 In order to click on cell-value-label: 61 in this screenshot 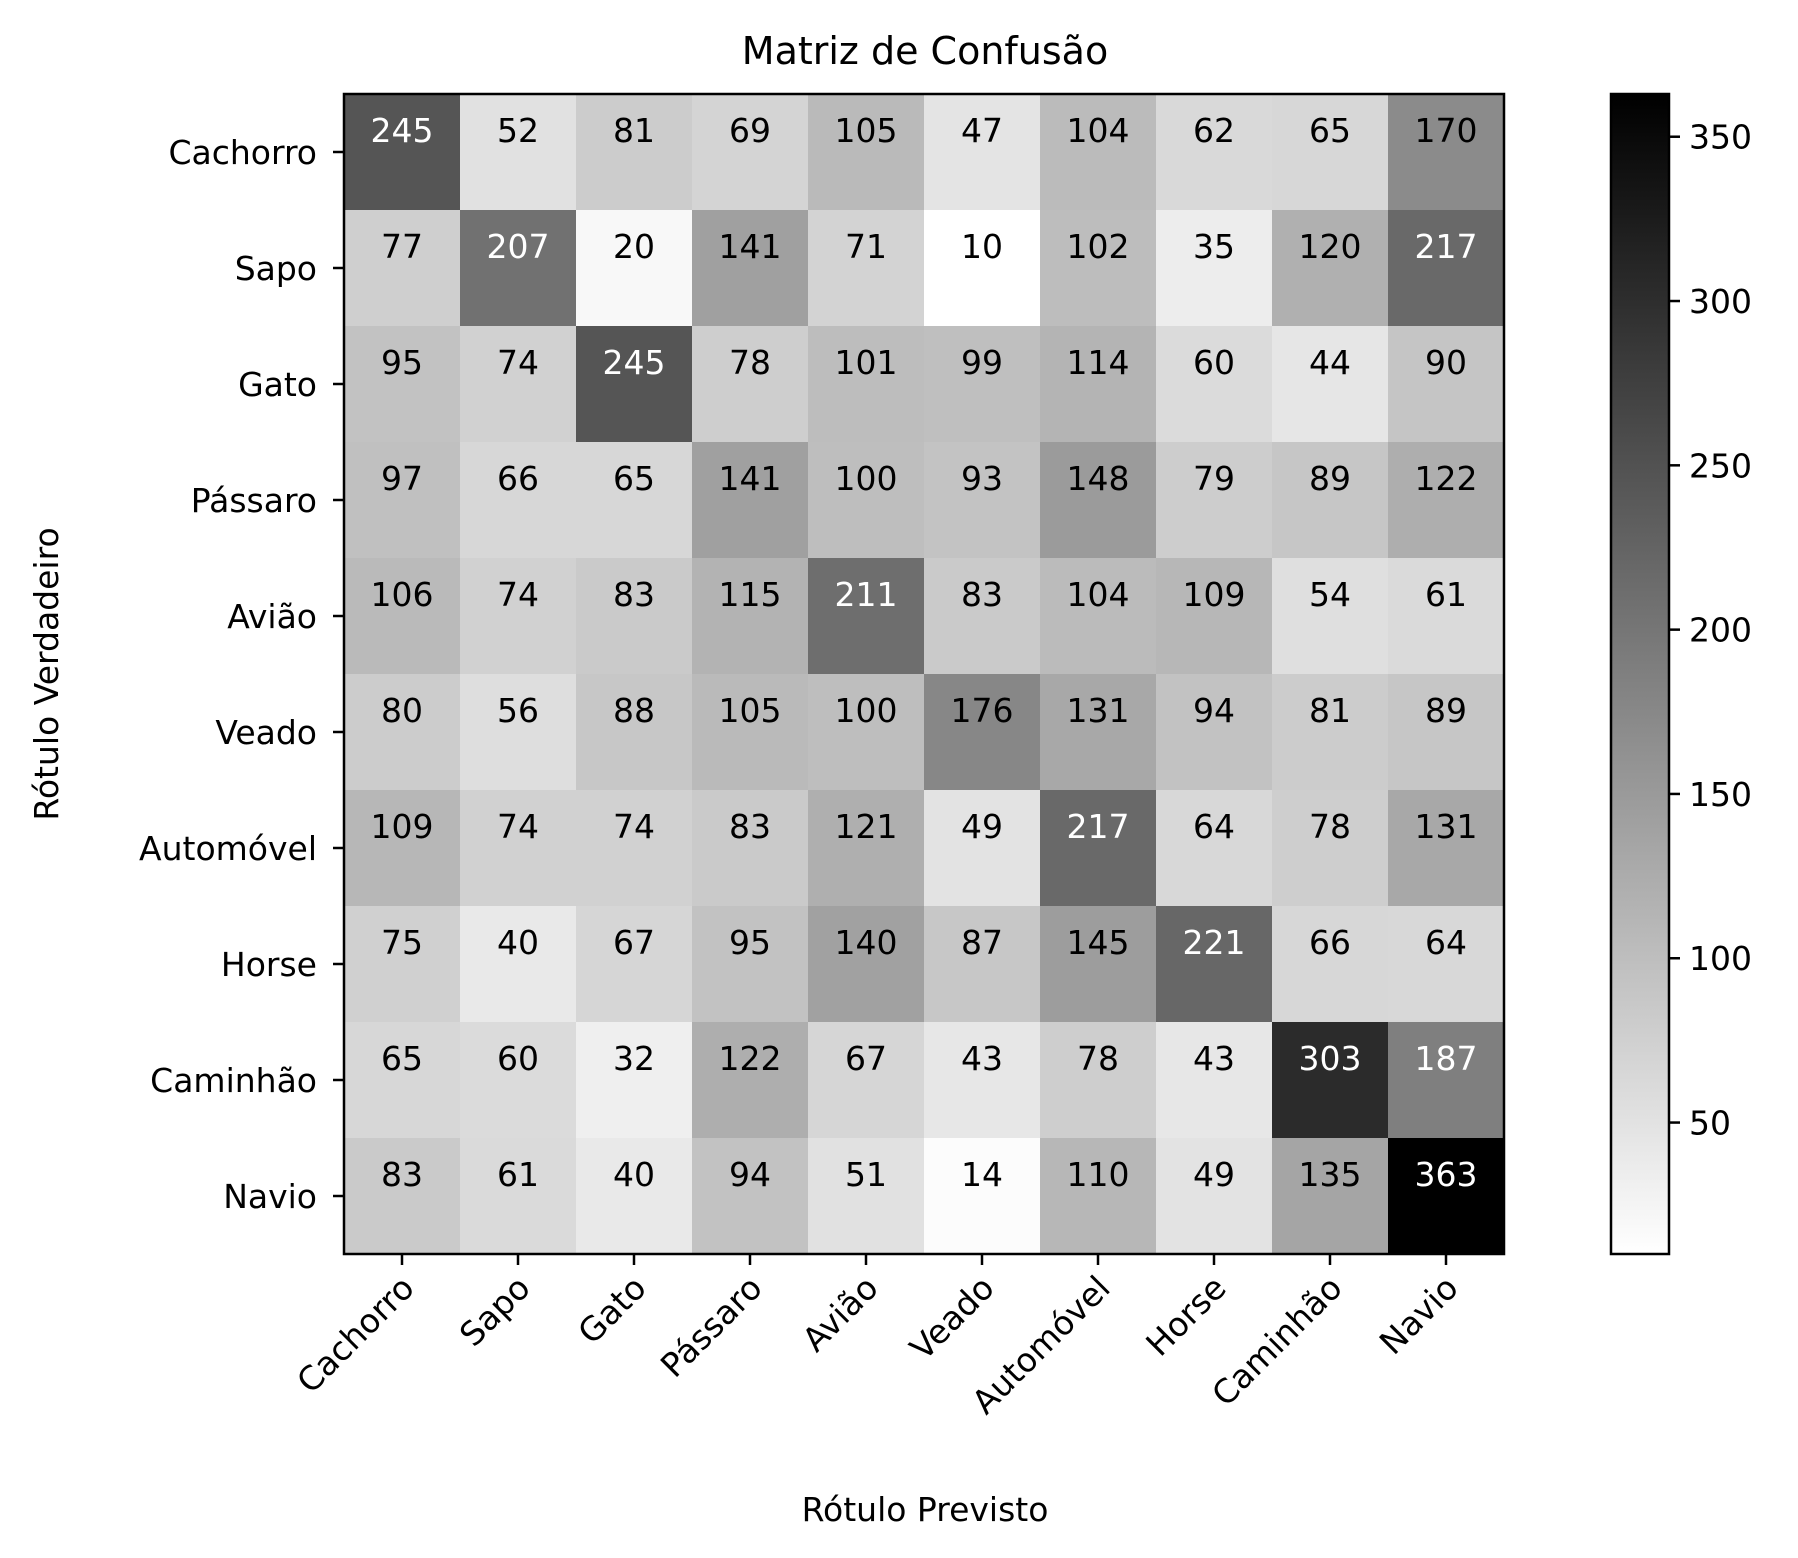, I will do `click(518, 1174)`.